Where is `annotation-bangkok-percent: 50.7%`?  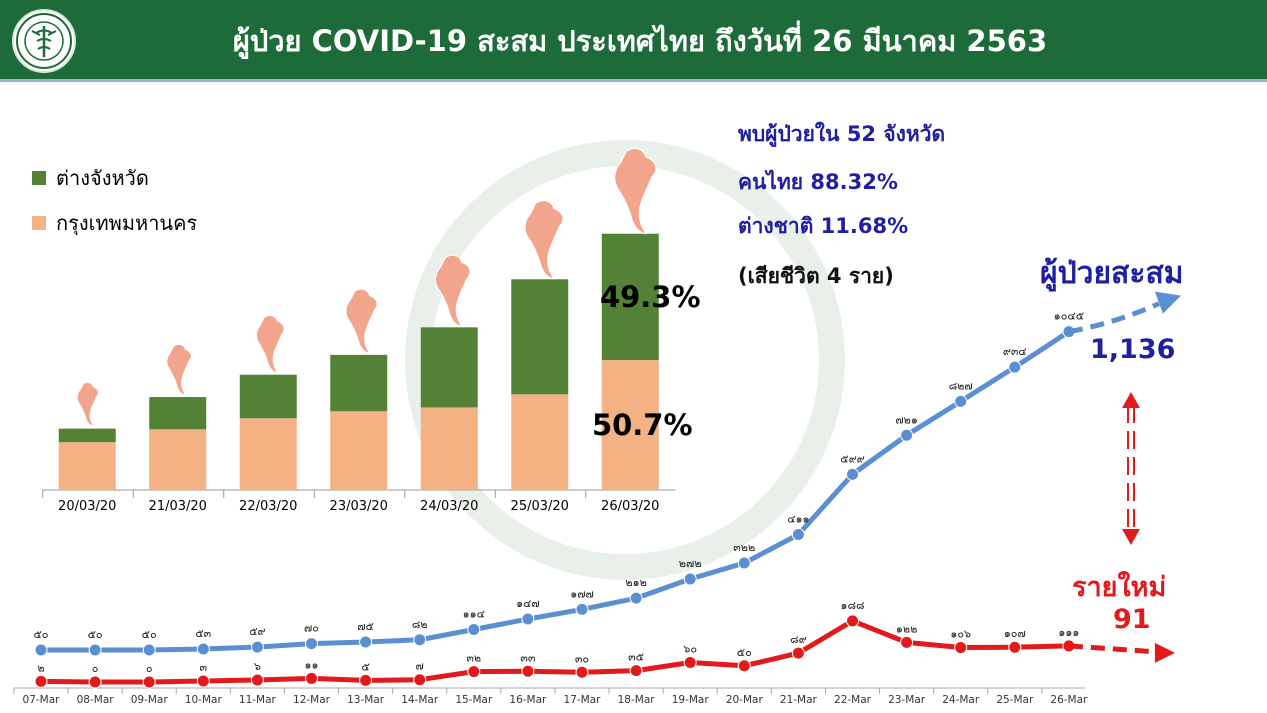 annotation-bangkok-percent: 50.7% is located at coordinates (642, 425).